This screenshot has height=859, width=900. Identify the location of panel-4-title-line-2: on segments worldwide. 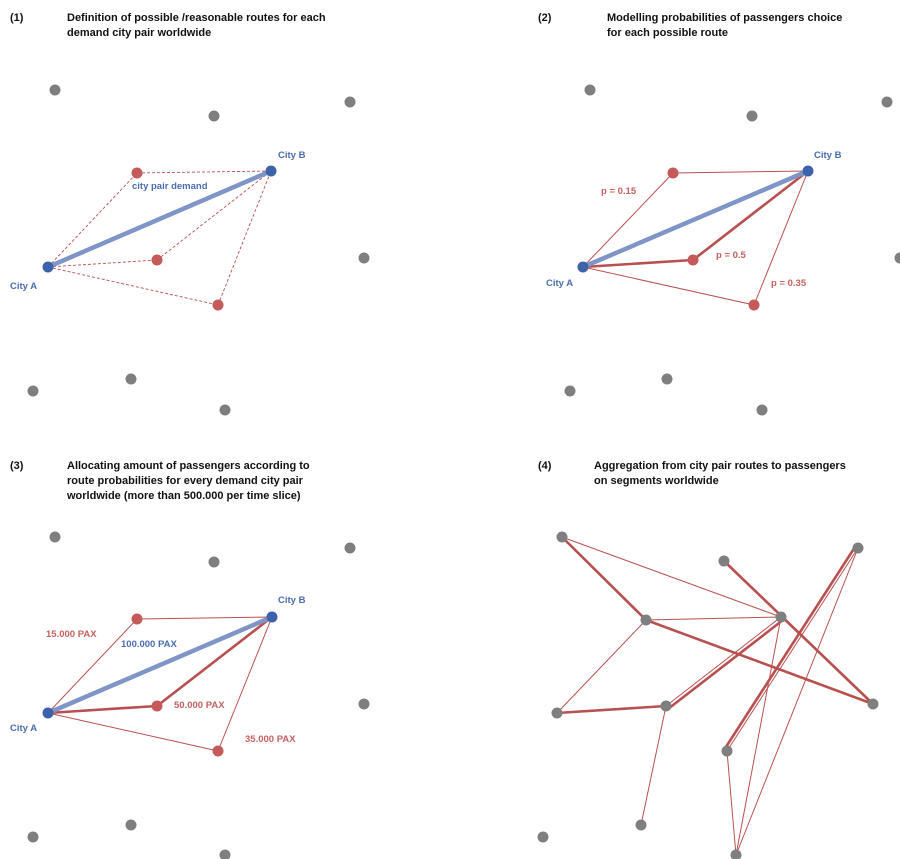
(656, 481).